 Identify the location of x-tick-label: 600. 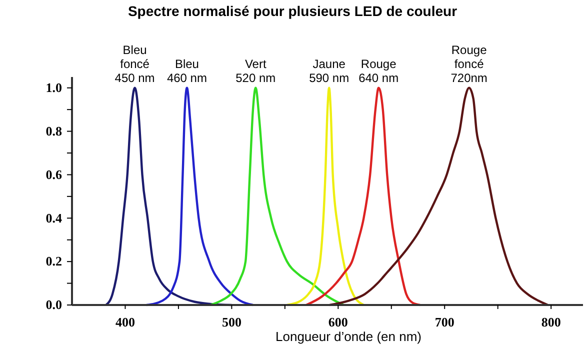
(338, 322).